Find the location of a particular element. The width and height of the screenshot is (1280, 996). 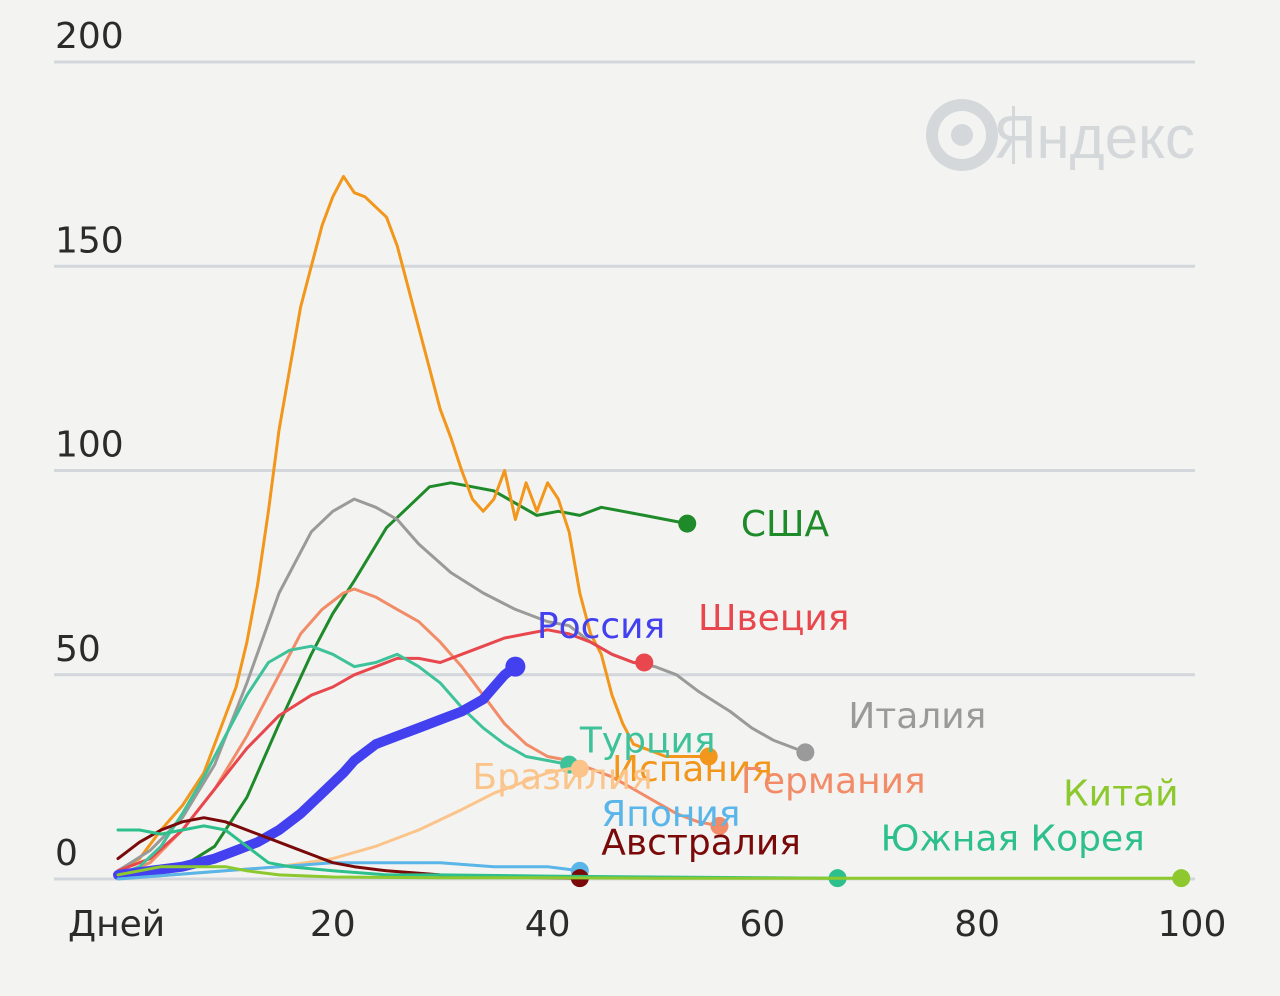

yandex-watermark: Яндекс is located at coordinates (1060, 135).